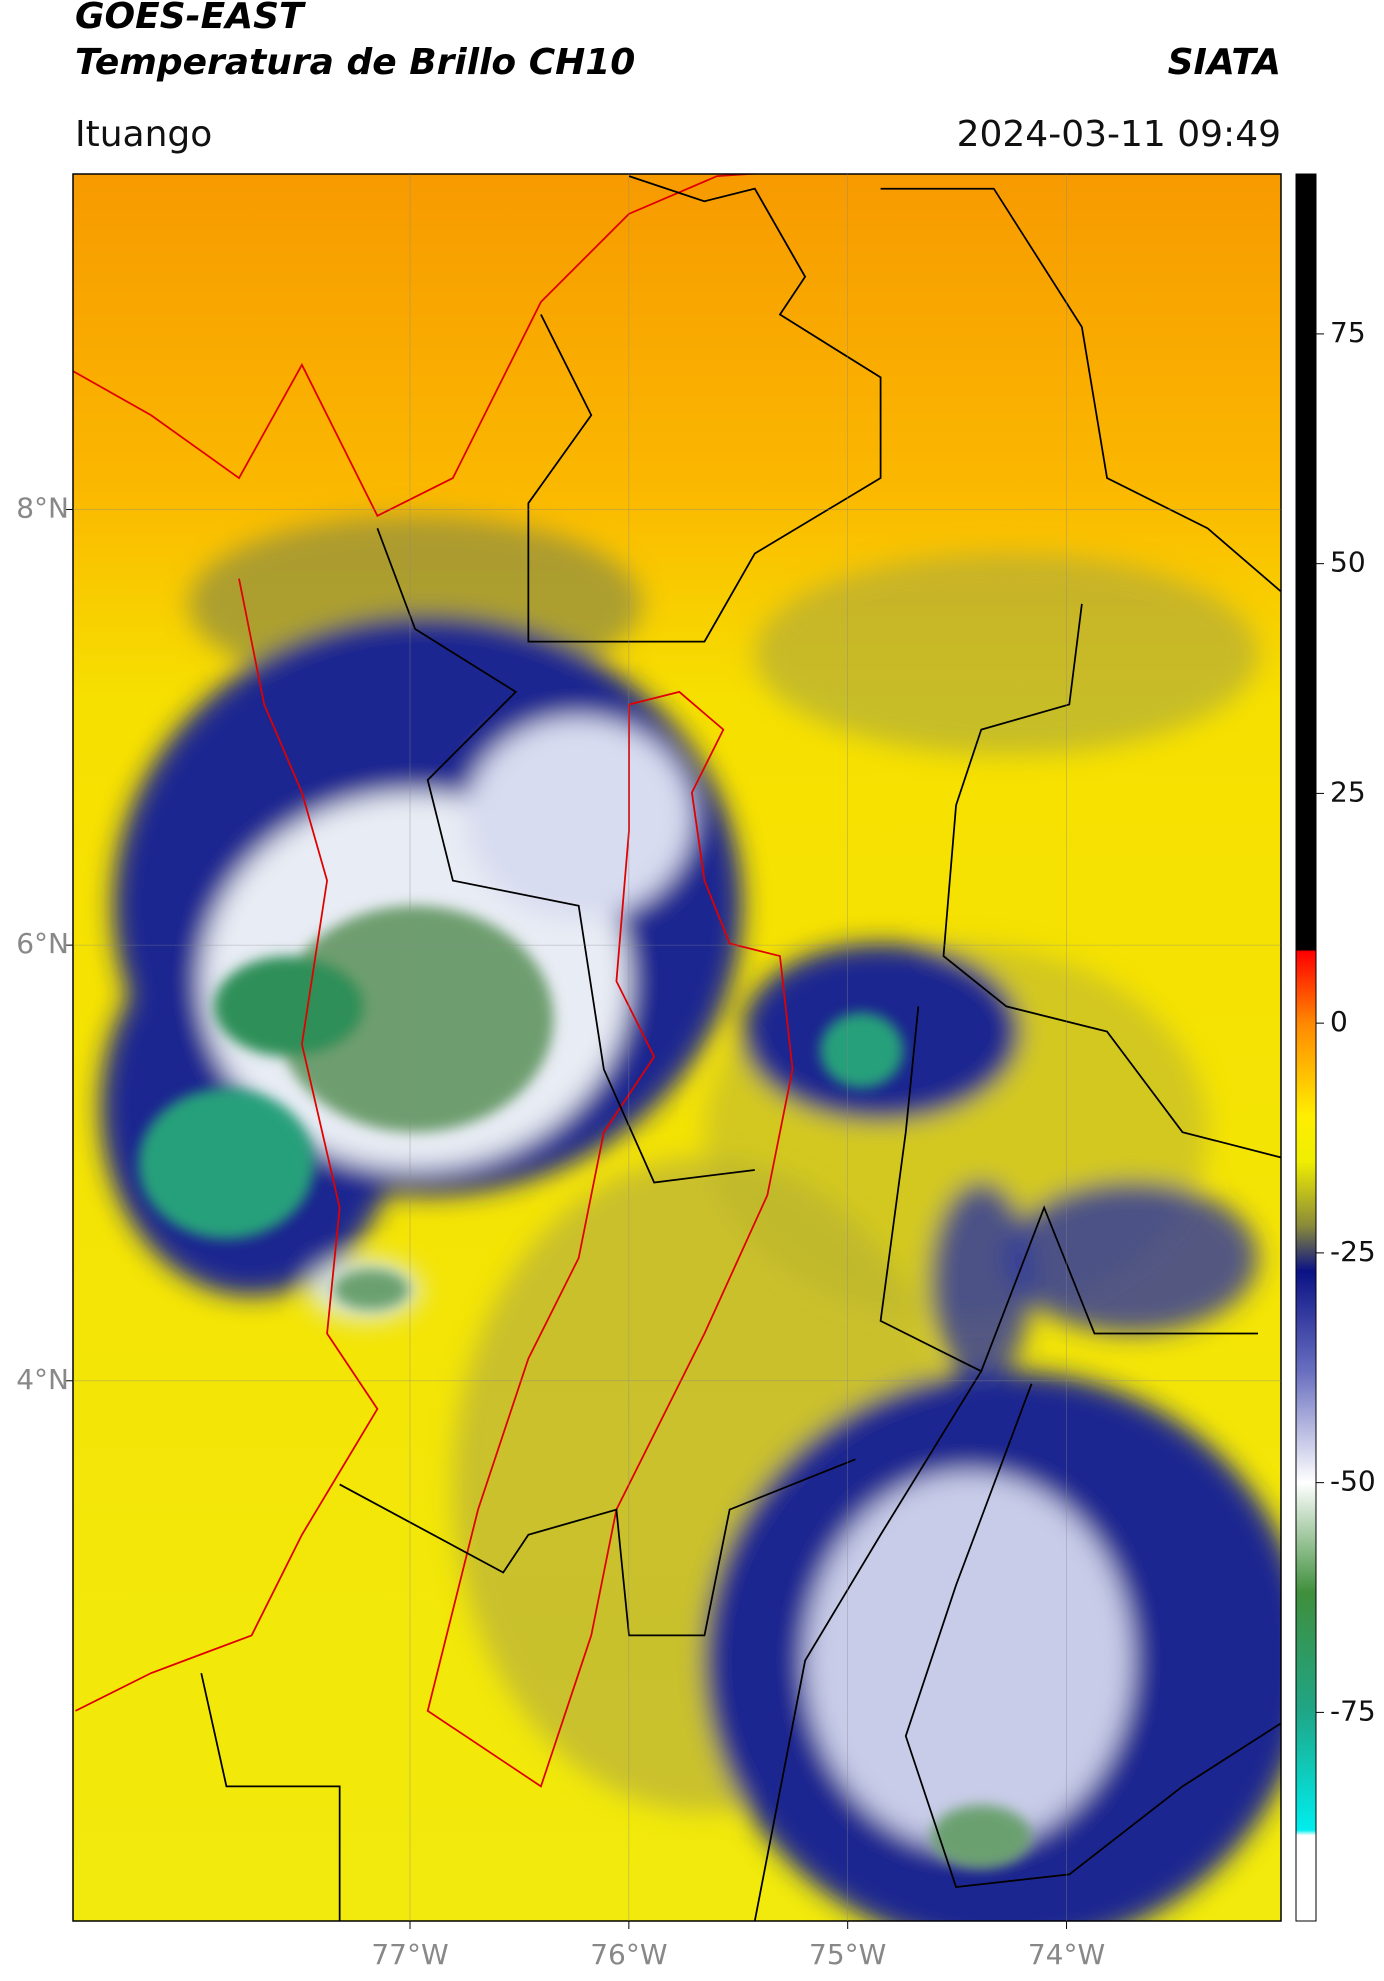 The height and width of the screenshot is (1981, 1384). Describe the element at coordinates (190, 18) in the screenshot. I see `title: GOES-EAST` at that location.